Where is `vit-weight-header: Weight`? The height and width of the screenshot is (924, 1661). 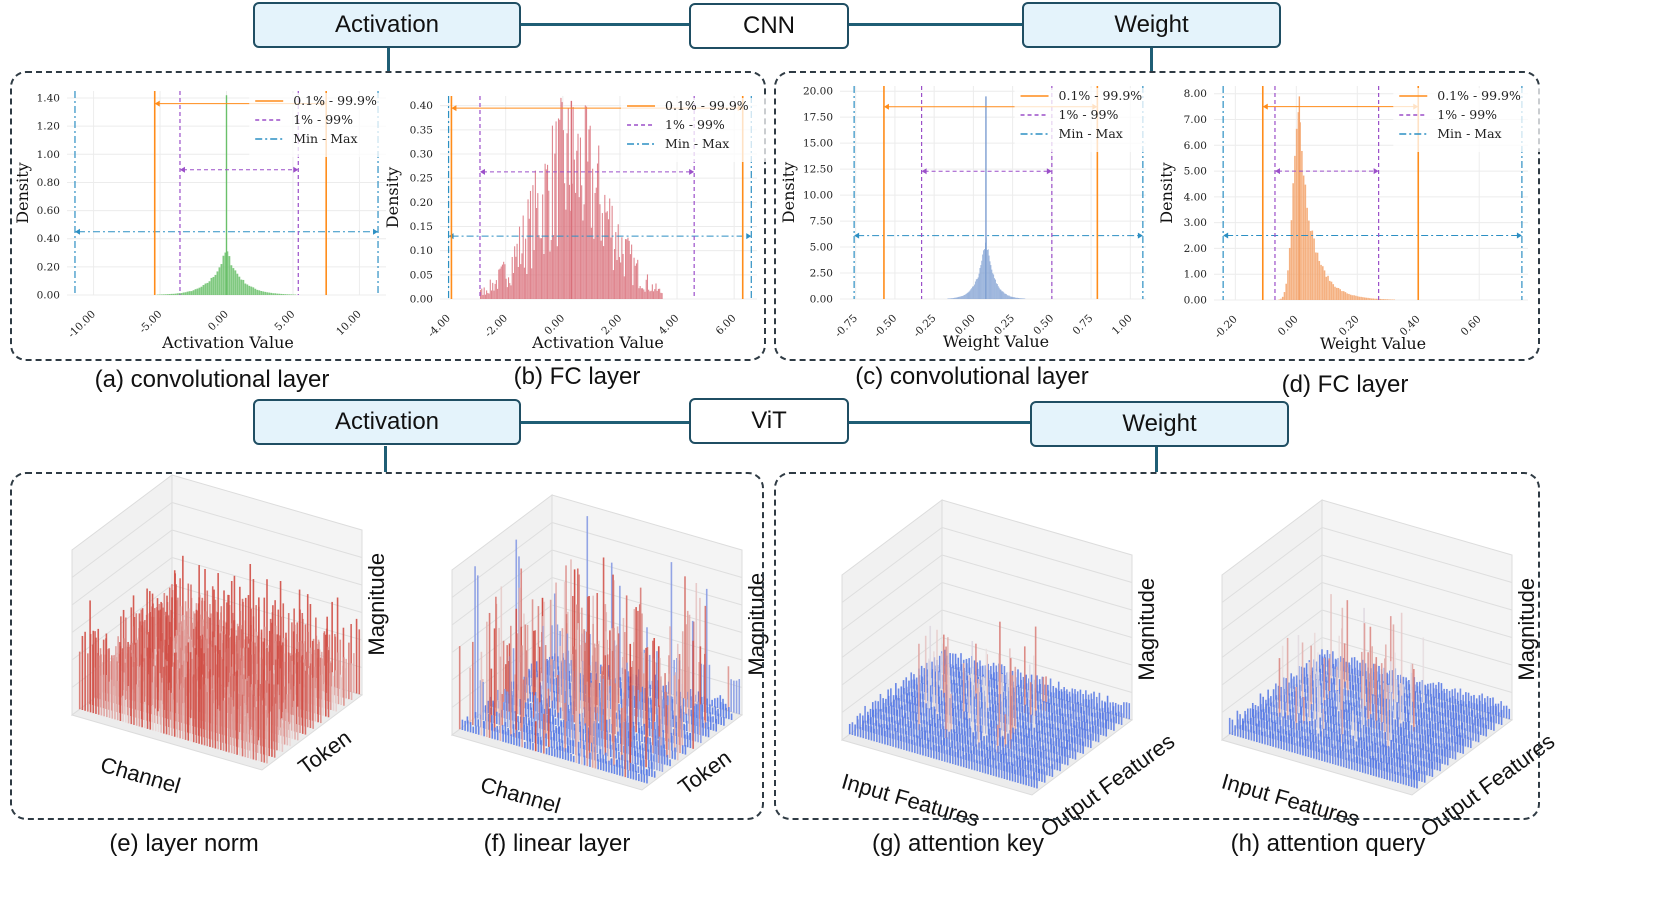 vit-weight-header: Weight is located at coordinates (1159, 424).